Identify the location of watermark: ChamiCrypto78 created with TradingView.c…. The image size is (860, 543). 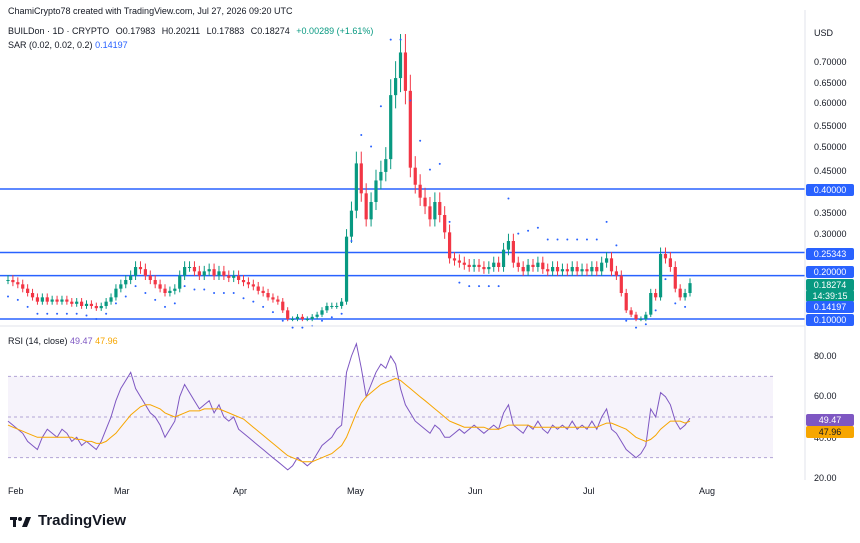
(150, 11).